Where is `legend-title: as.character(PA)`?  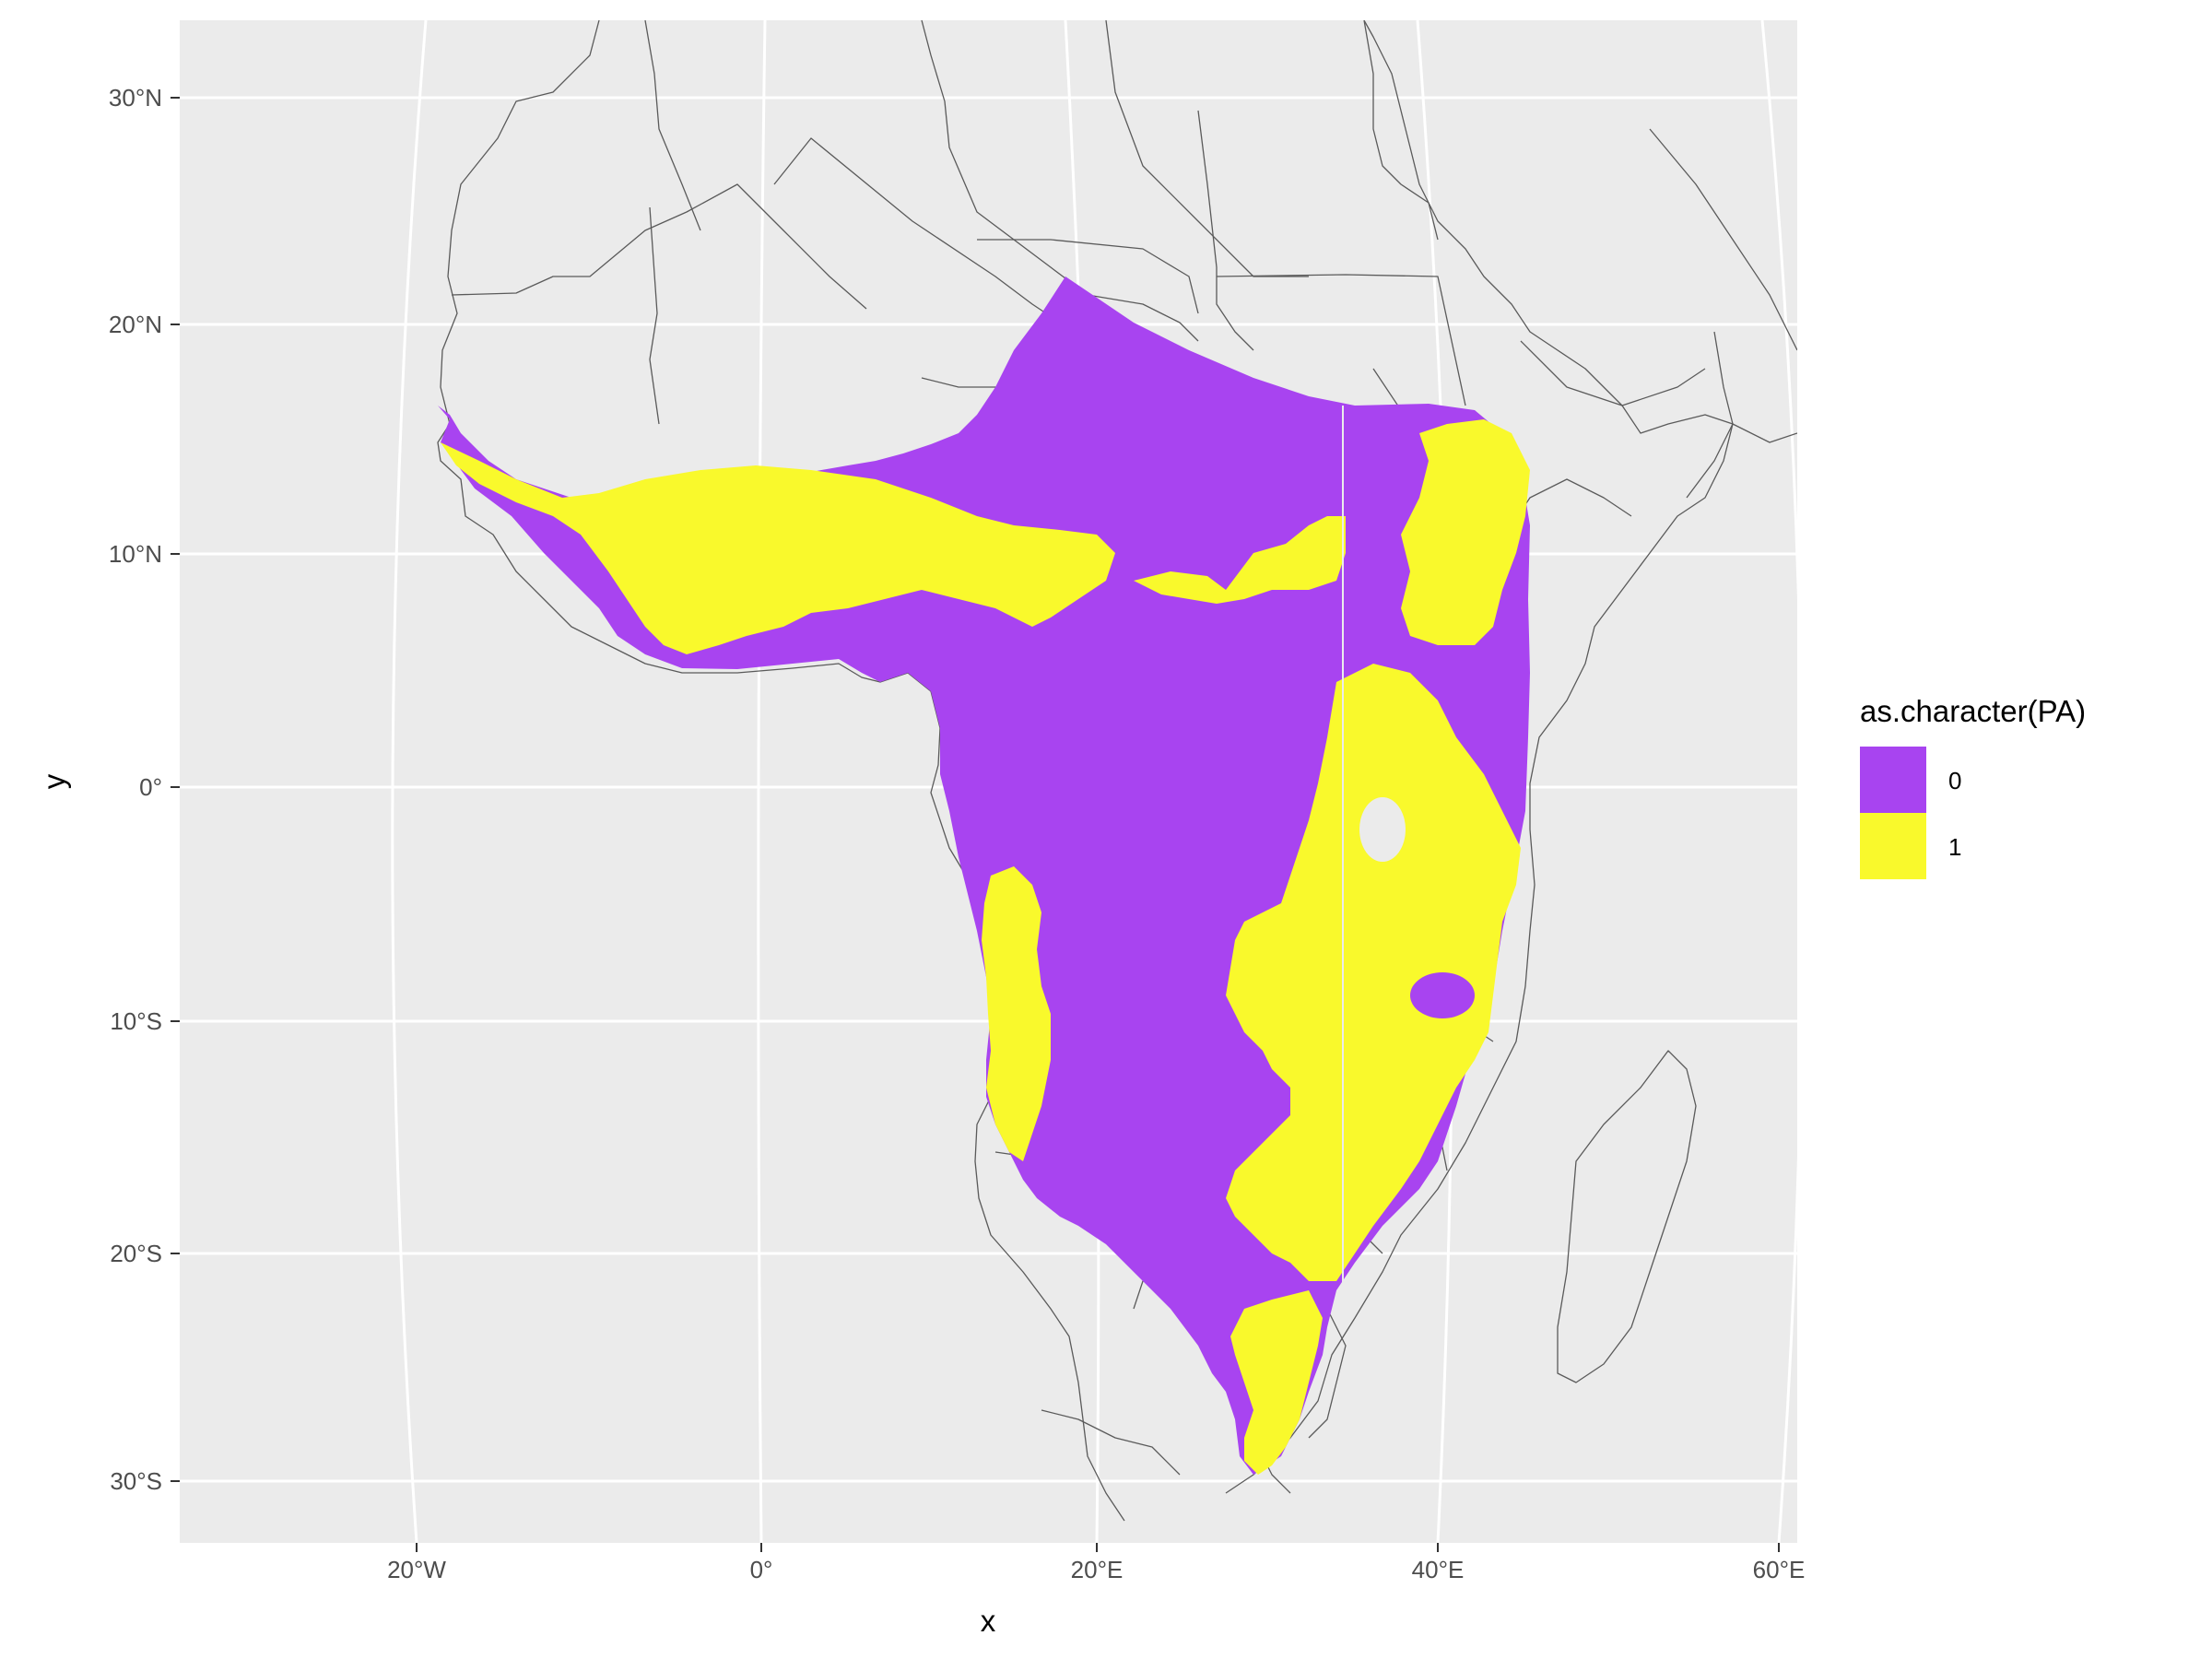 legend-title: as.character(PA) is located at coordinates (1973, 711).